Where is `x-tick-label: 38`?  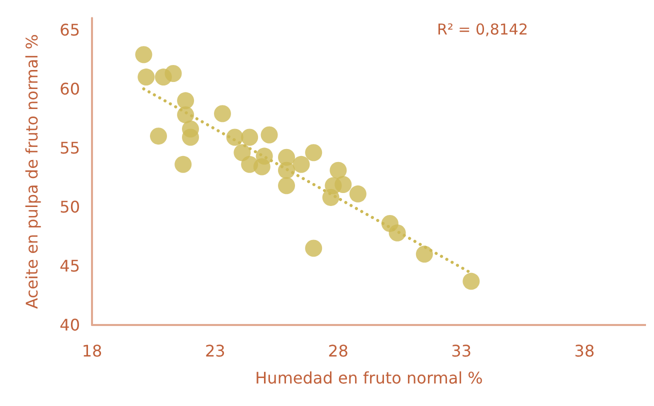
x-tick-label: 38 is located at coordinates (584, 351).